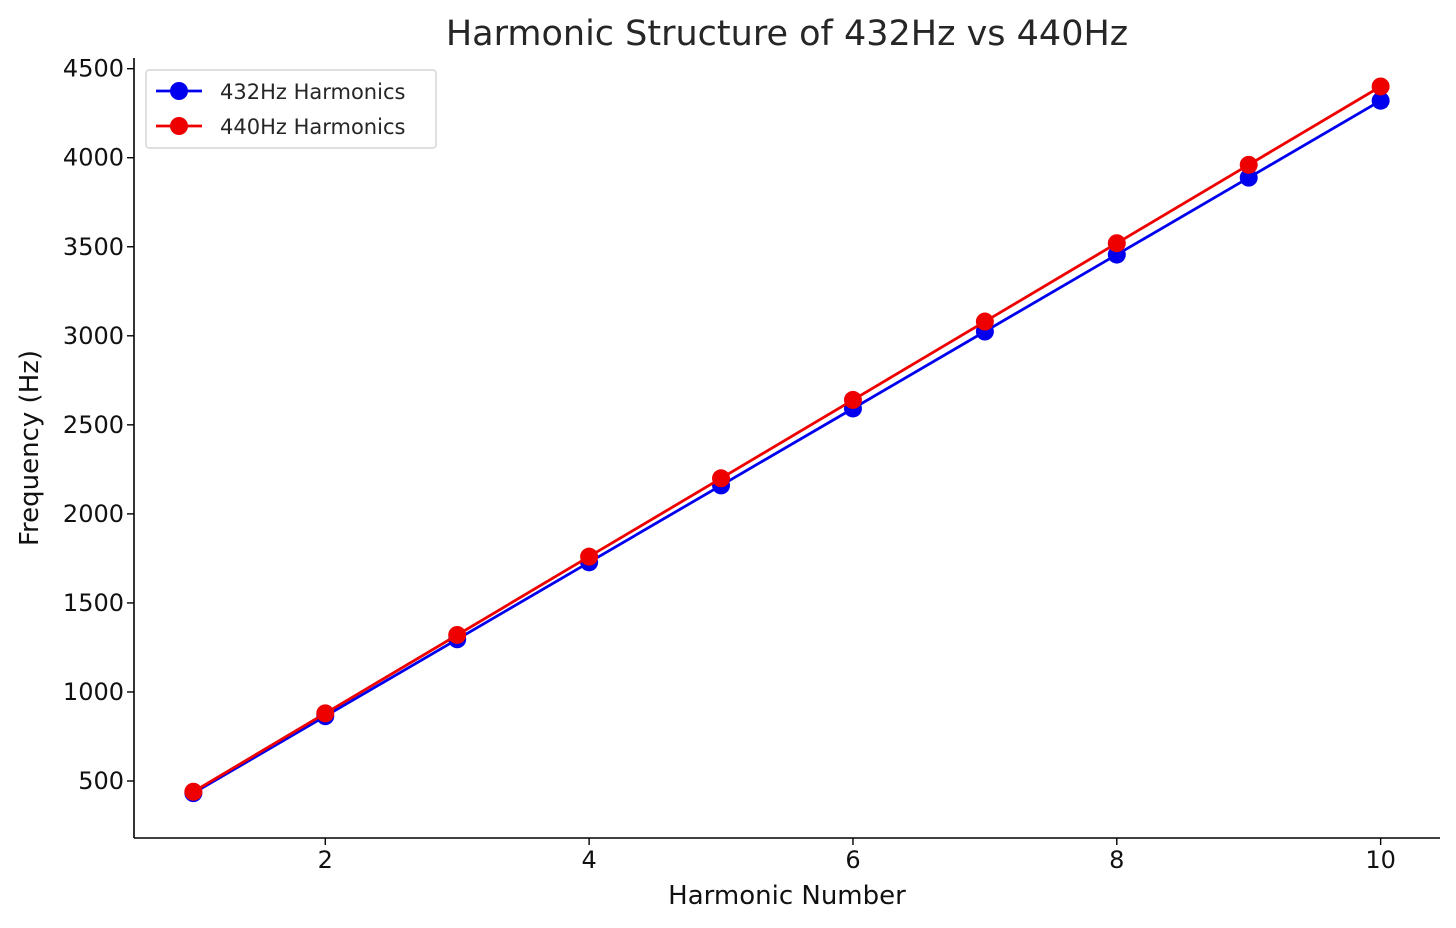 The height and width of the screenshot is (928, 1456). I want to click on y-axis-label: Frequency (Hz), so click(30, 448).